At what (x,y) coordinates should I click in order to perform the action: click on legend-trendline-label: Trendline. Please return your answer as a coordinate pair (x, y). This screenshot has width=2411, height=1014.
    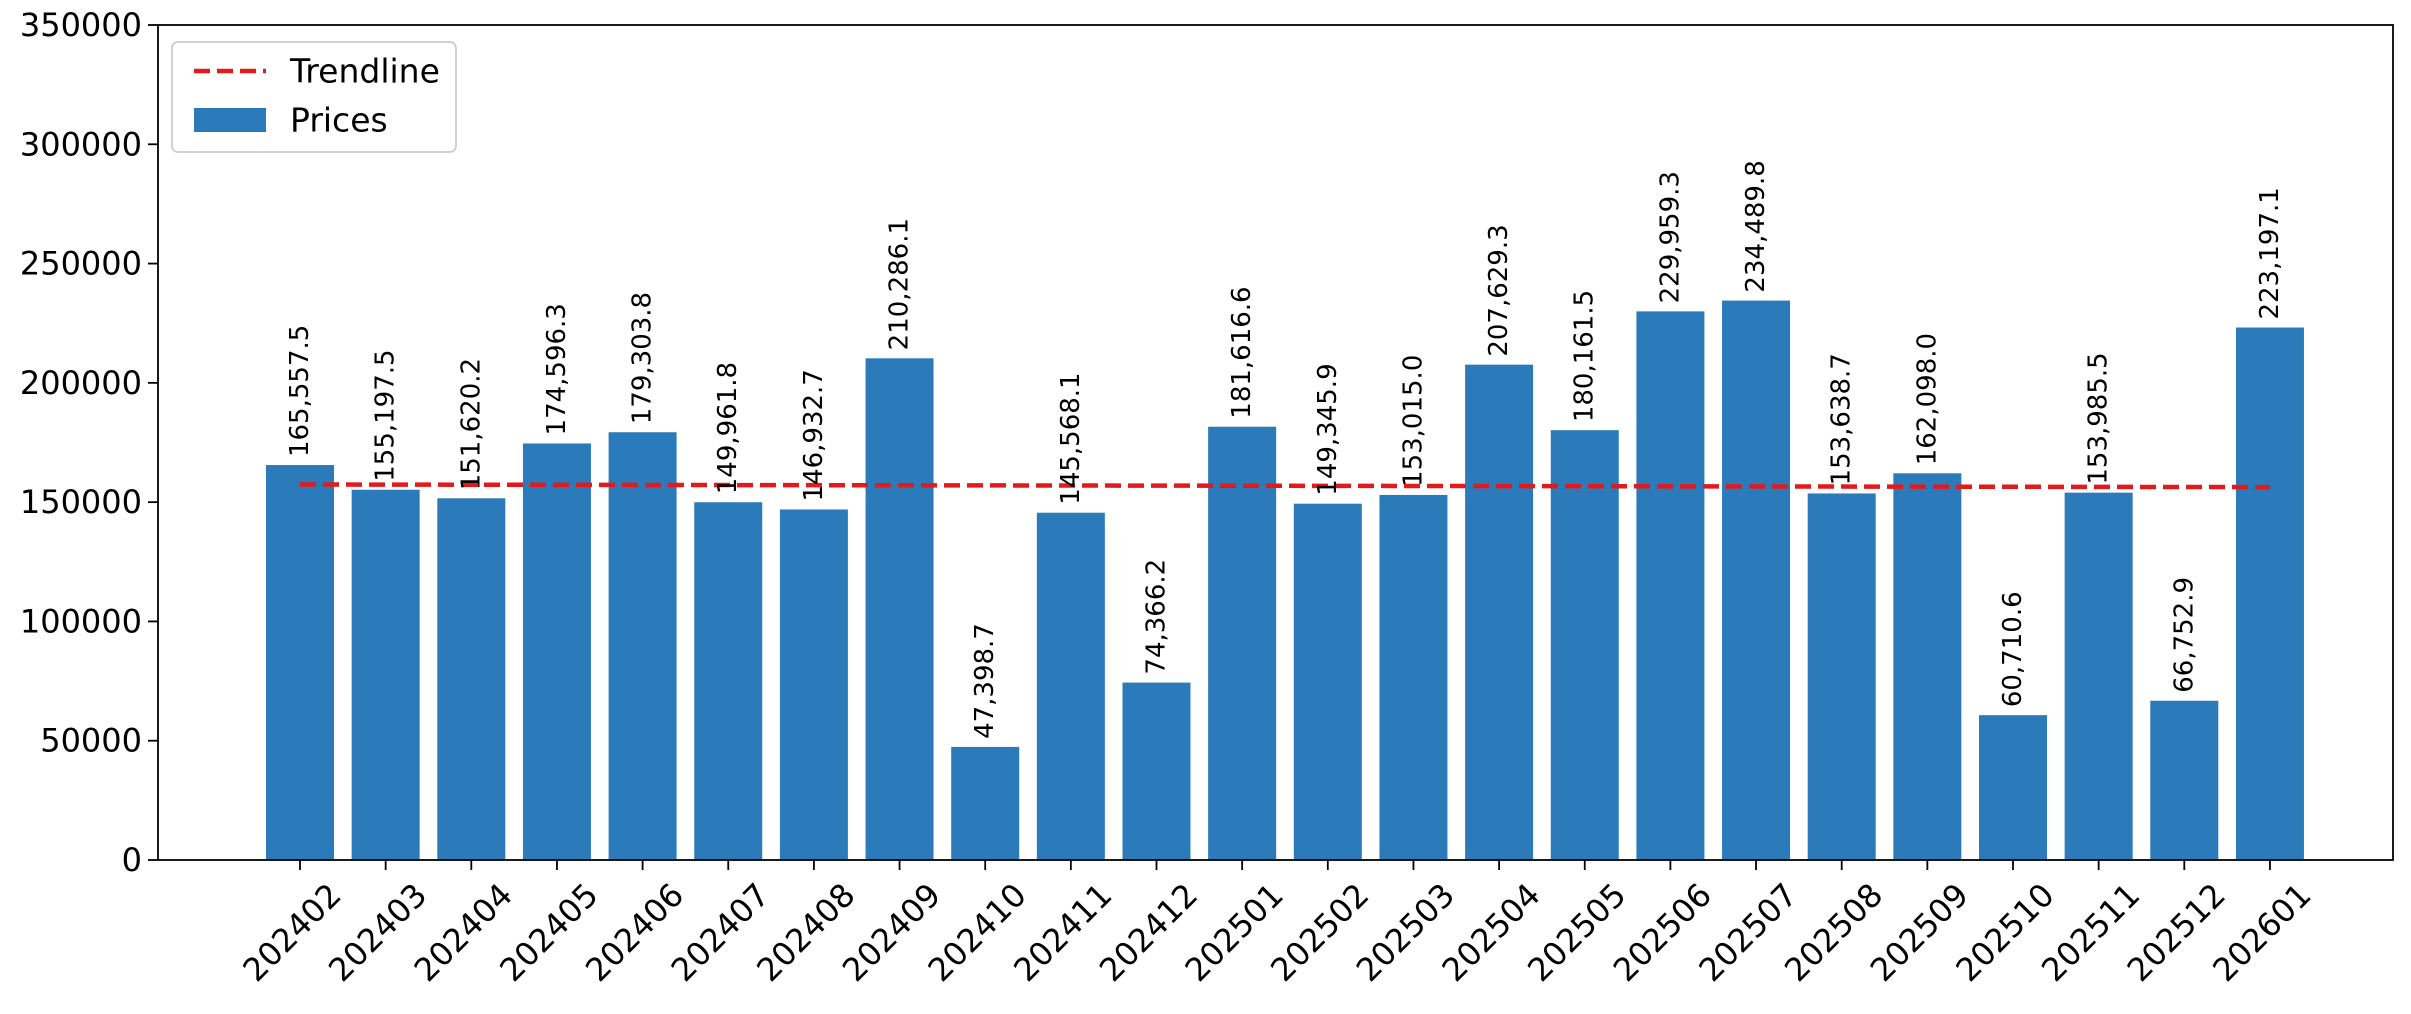
    Looking at the image, I should click on (364, 71).